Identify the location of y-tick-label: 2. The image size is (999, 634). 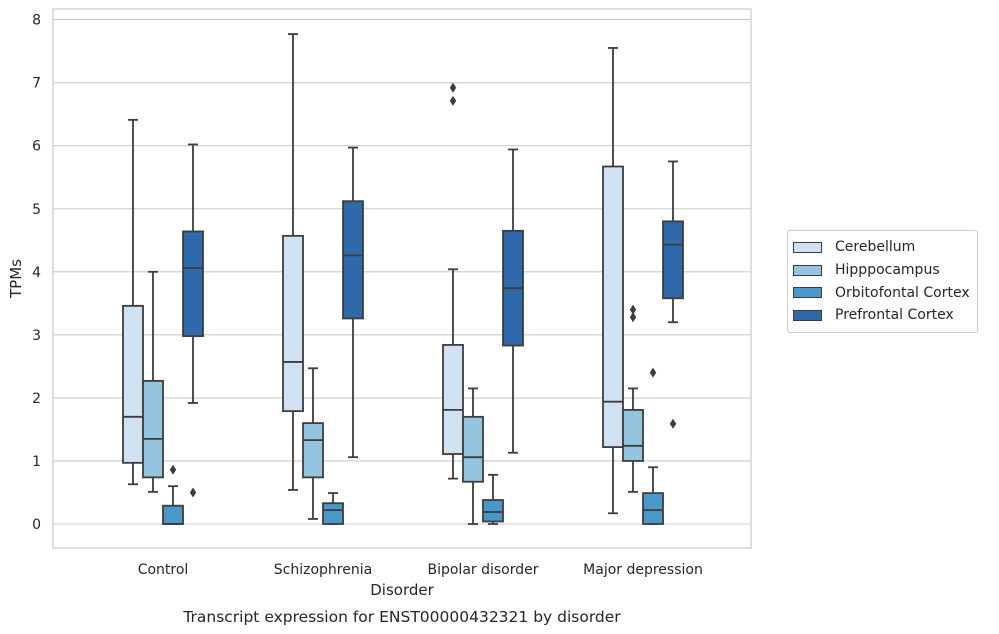
(36, 399).